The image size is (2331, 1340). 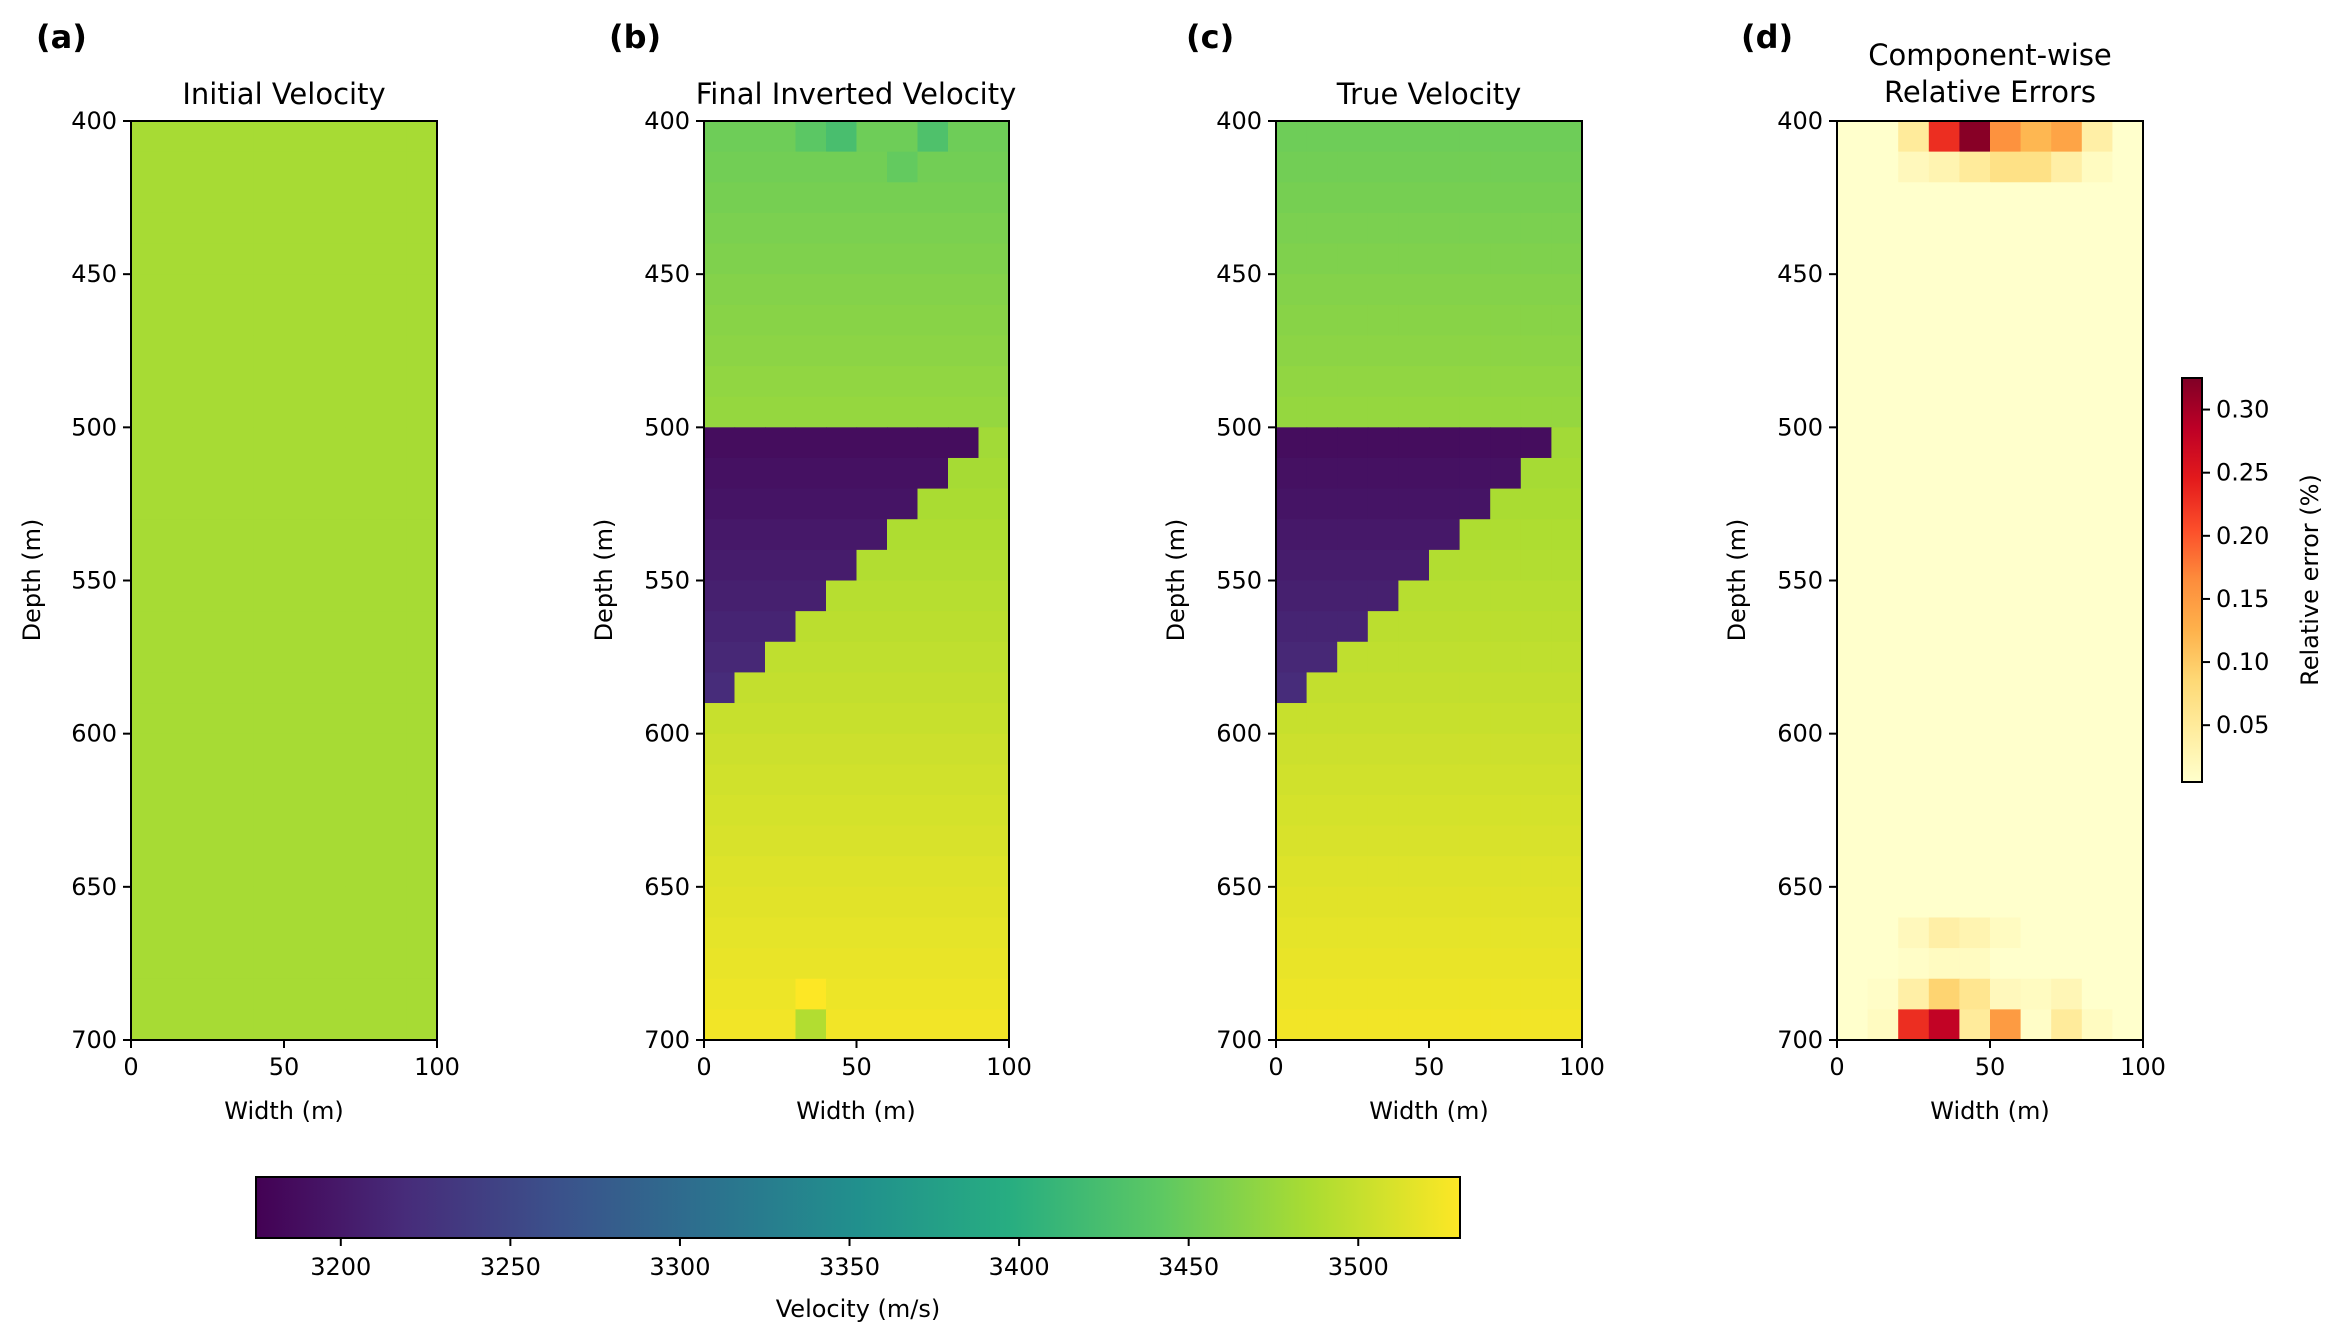 I want to click on x-axis-label: Width (m), so click(x=855, y=1111).